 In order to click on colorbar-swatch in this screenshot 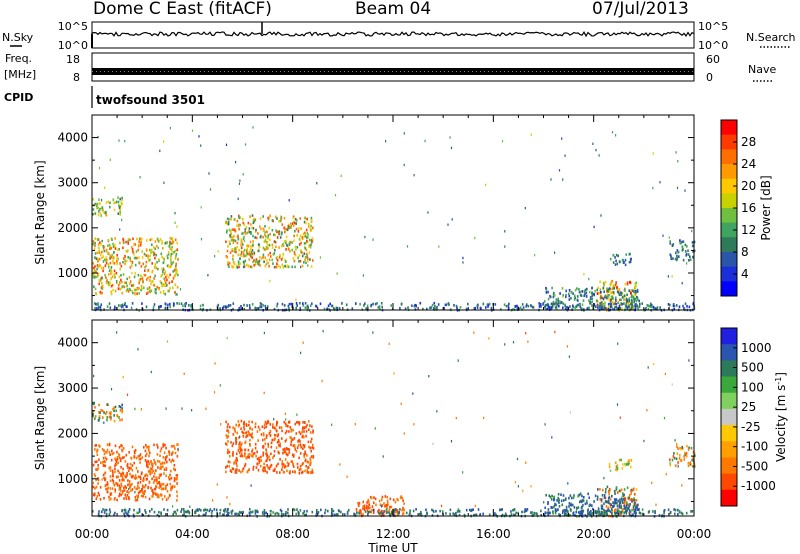, I will do `click(729, 260)`.